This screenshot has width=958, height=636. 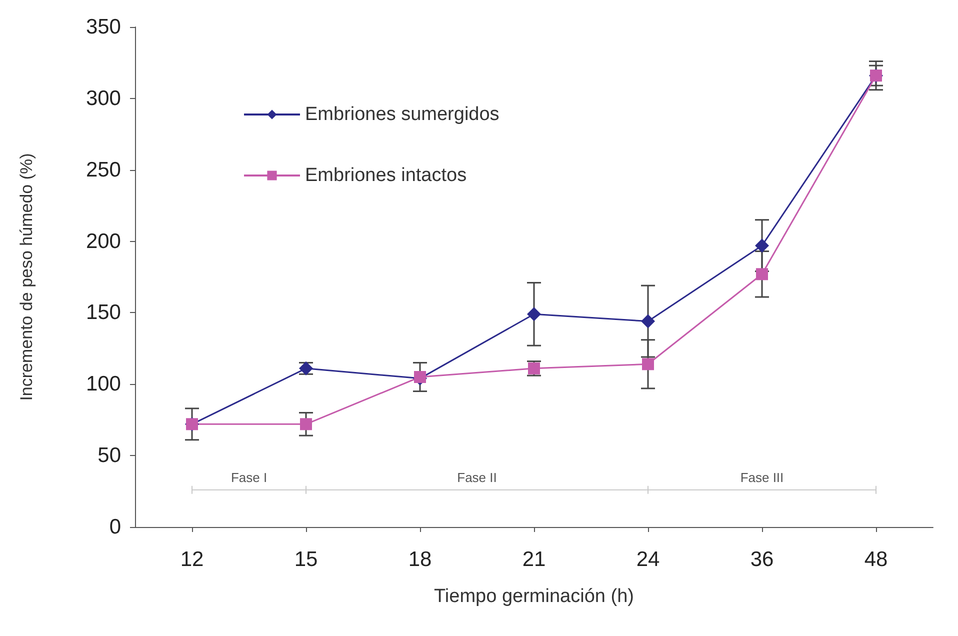 What do you see at coordinates (103, 170) in the screenshot?
I see `y-tick-label: 250` at bounding box center [103, 170].